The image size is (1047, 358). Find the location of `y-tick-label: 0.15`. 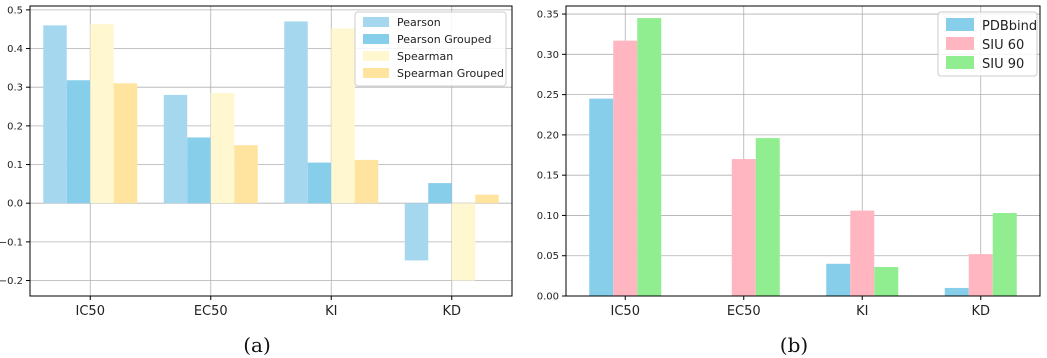

y-tick-label: 0.15 is located at coordinates (548, 176).